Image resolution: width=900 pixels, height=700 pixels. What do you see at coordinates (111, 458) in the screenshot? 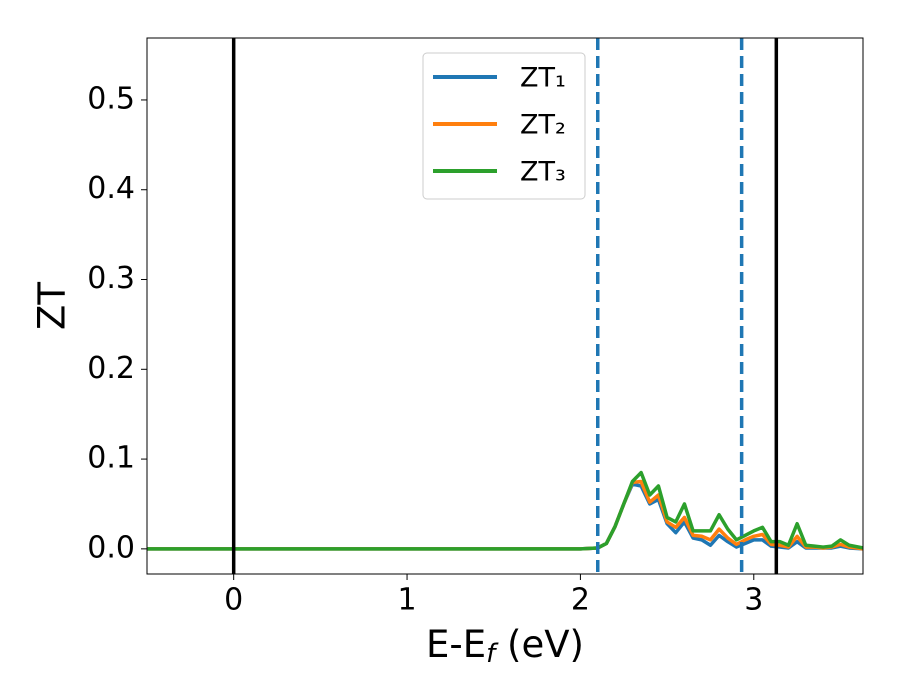
I see `y-tick-label: 0.1` at bounding box center [111, 458].